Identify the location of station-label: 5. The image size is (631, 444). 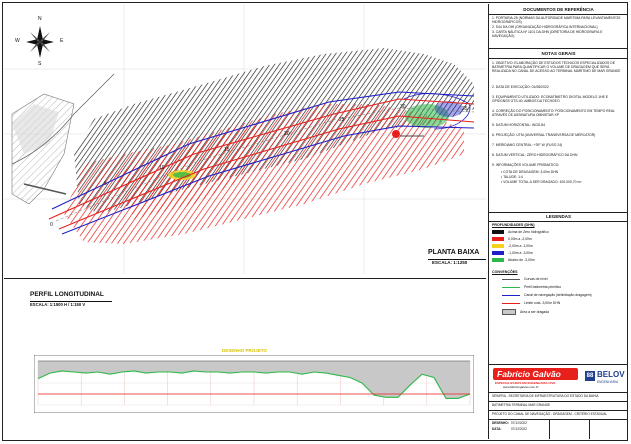
(105, 184).